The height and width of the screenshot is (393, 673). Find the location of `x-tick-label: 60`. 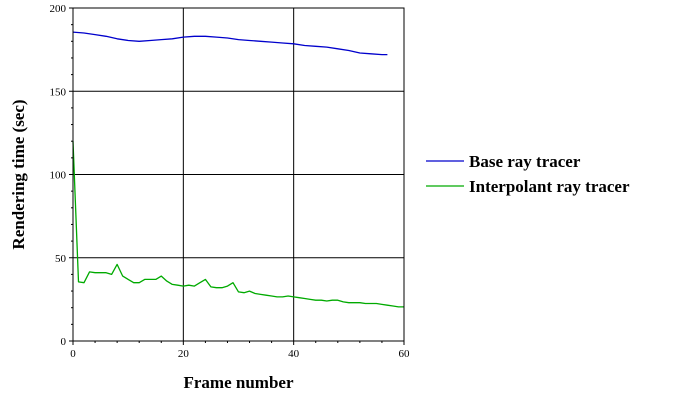

x-tick-label: 60 is located at coordinates (405, 354).